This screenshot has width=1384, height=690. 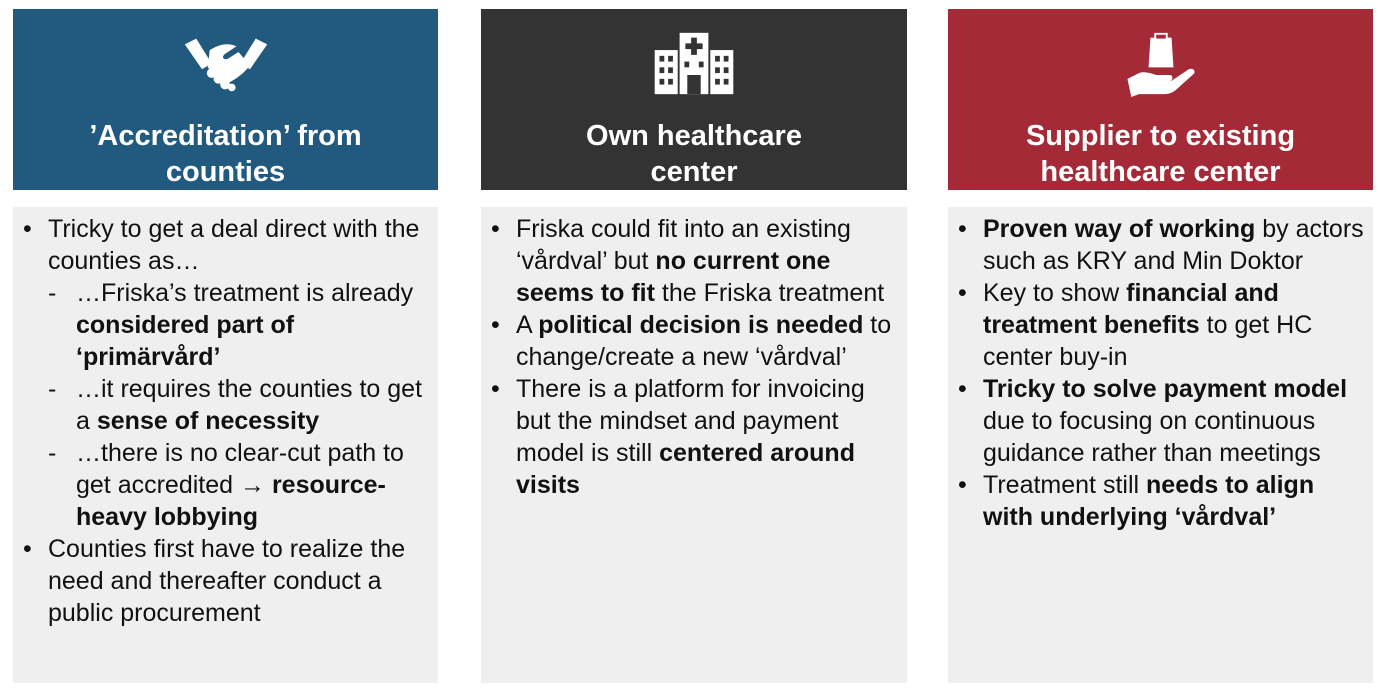 What do you see at coordinates (225, 136) in the screenshot?
I see `title-line: ’Accreditation’ from` at bounding box center [225, 136].